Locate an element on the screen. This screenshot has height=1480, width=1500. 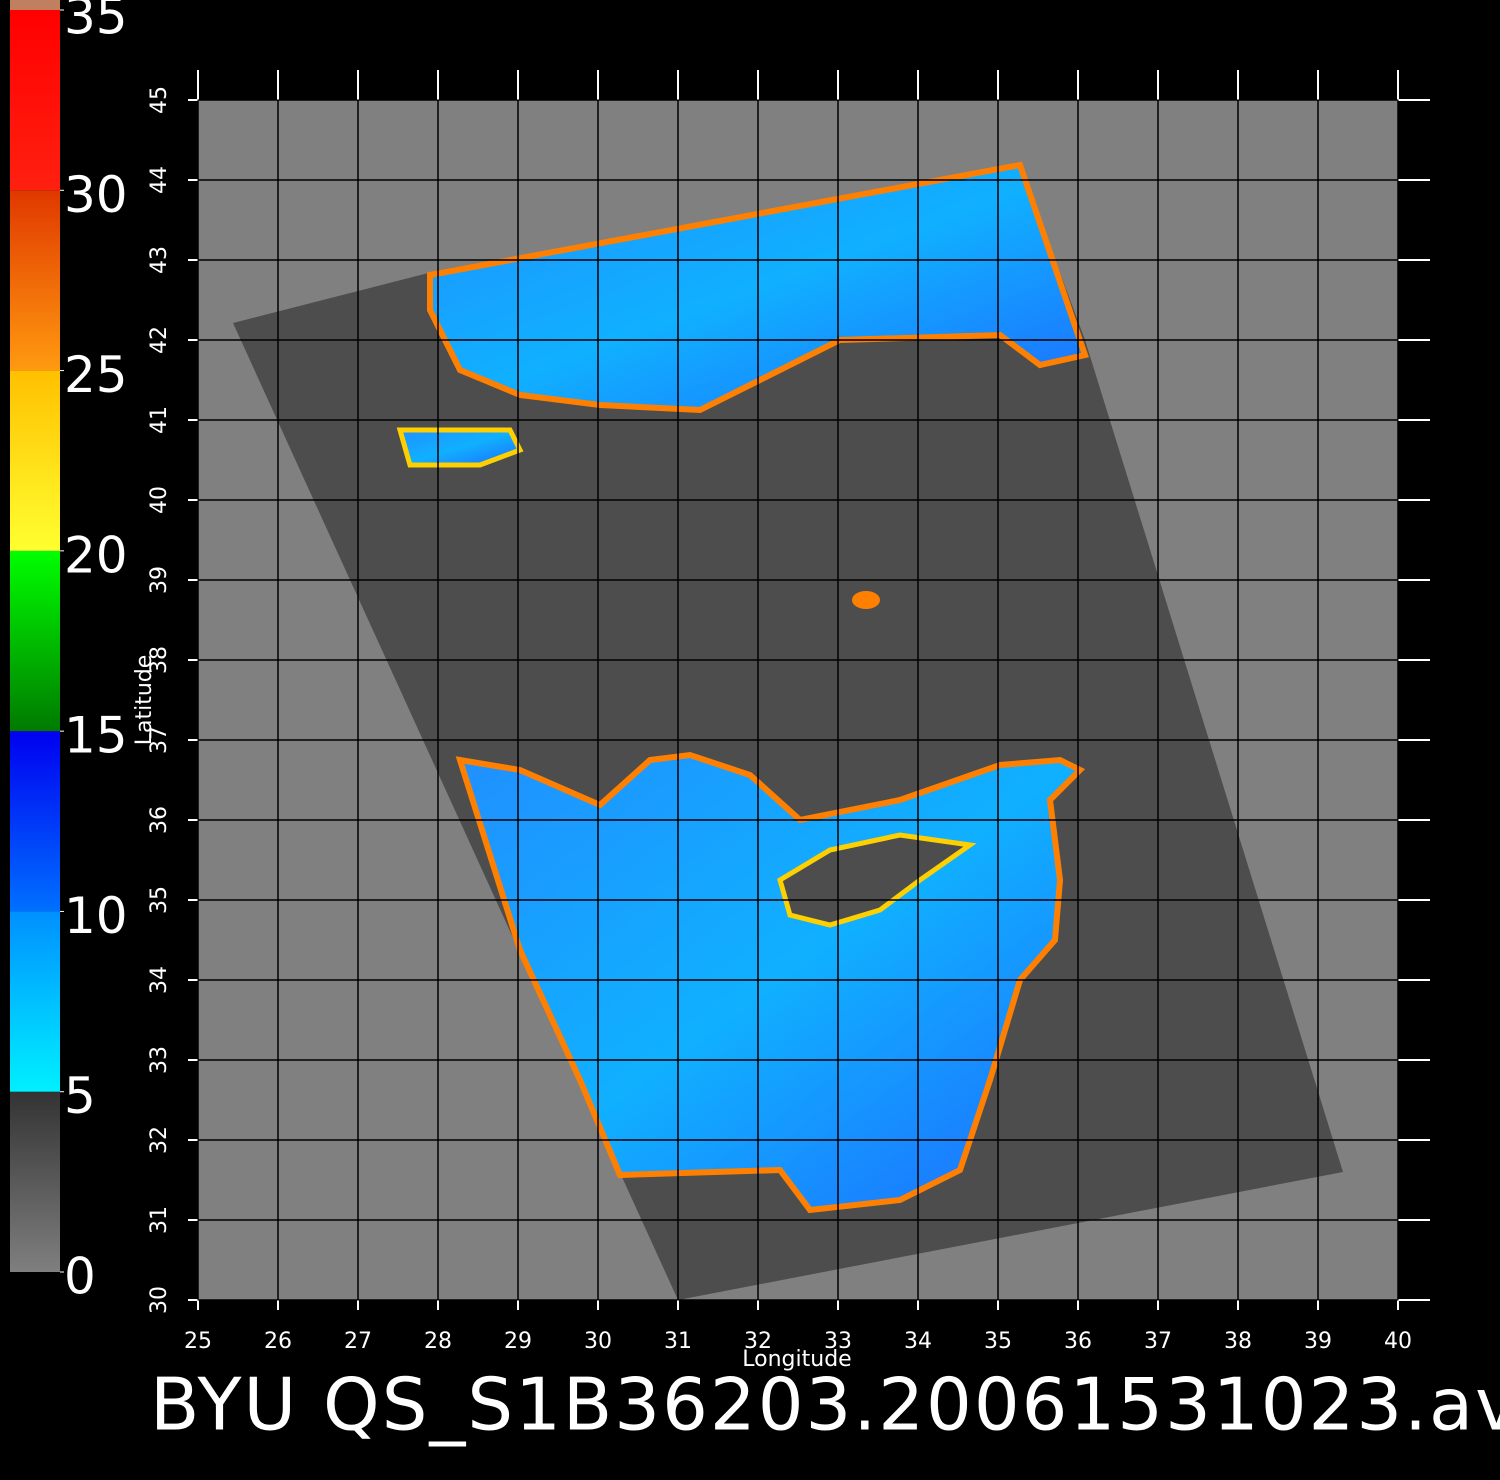
y-tick-label: 38 is located at coordinates (159, 660).